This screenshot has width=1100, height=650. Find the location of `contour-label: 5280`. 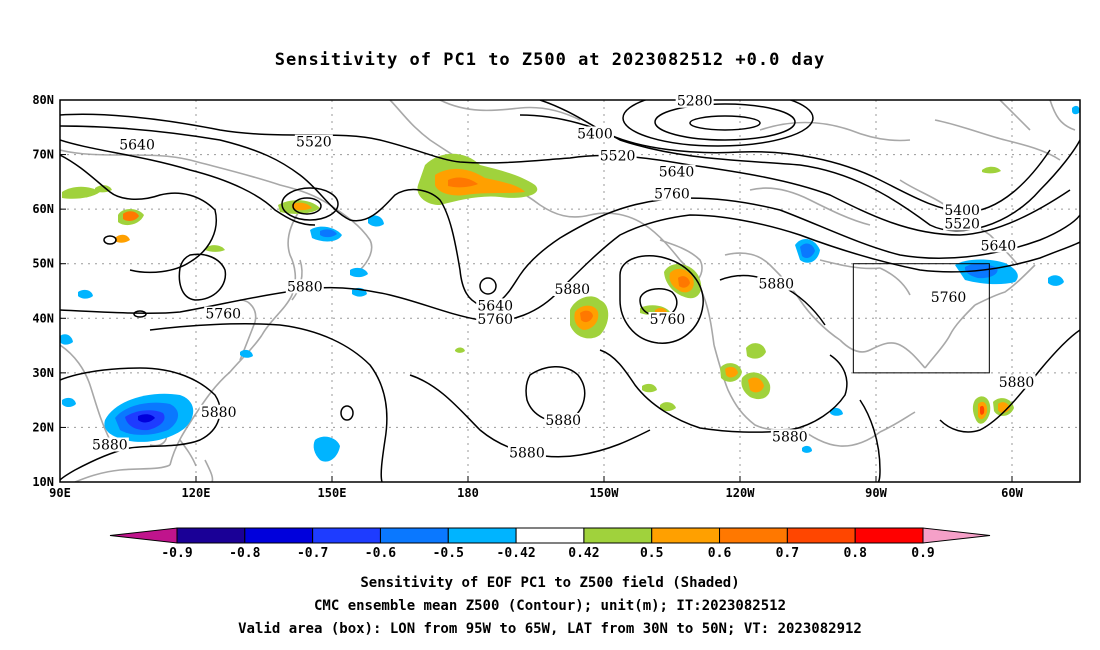

contour-label: 5280 is located at coordinates (695, 102).